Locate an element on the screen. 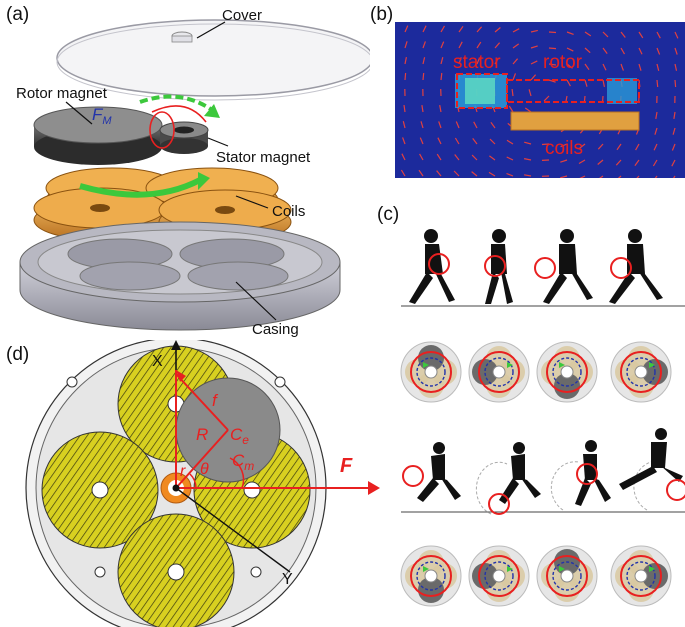 This screenshot has height=627, width=685. rotor-field-glow is located at coordinates (622, 91).